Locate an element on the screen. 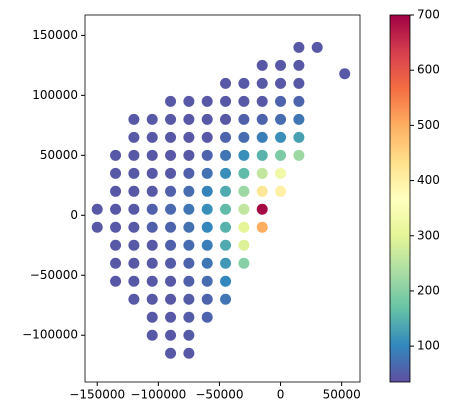 The width and height of the screenshot is (449, 418). colorbar-tick-label: 100 is located at coordinates (428, 346).